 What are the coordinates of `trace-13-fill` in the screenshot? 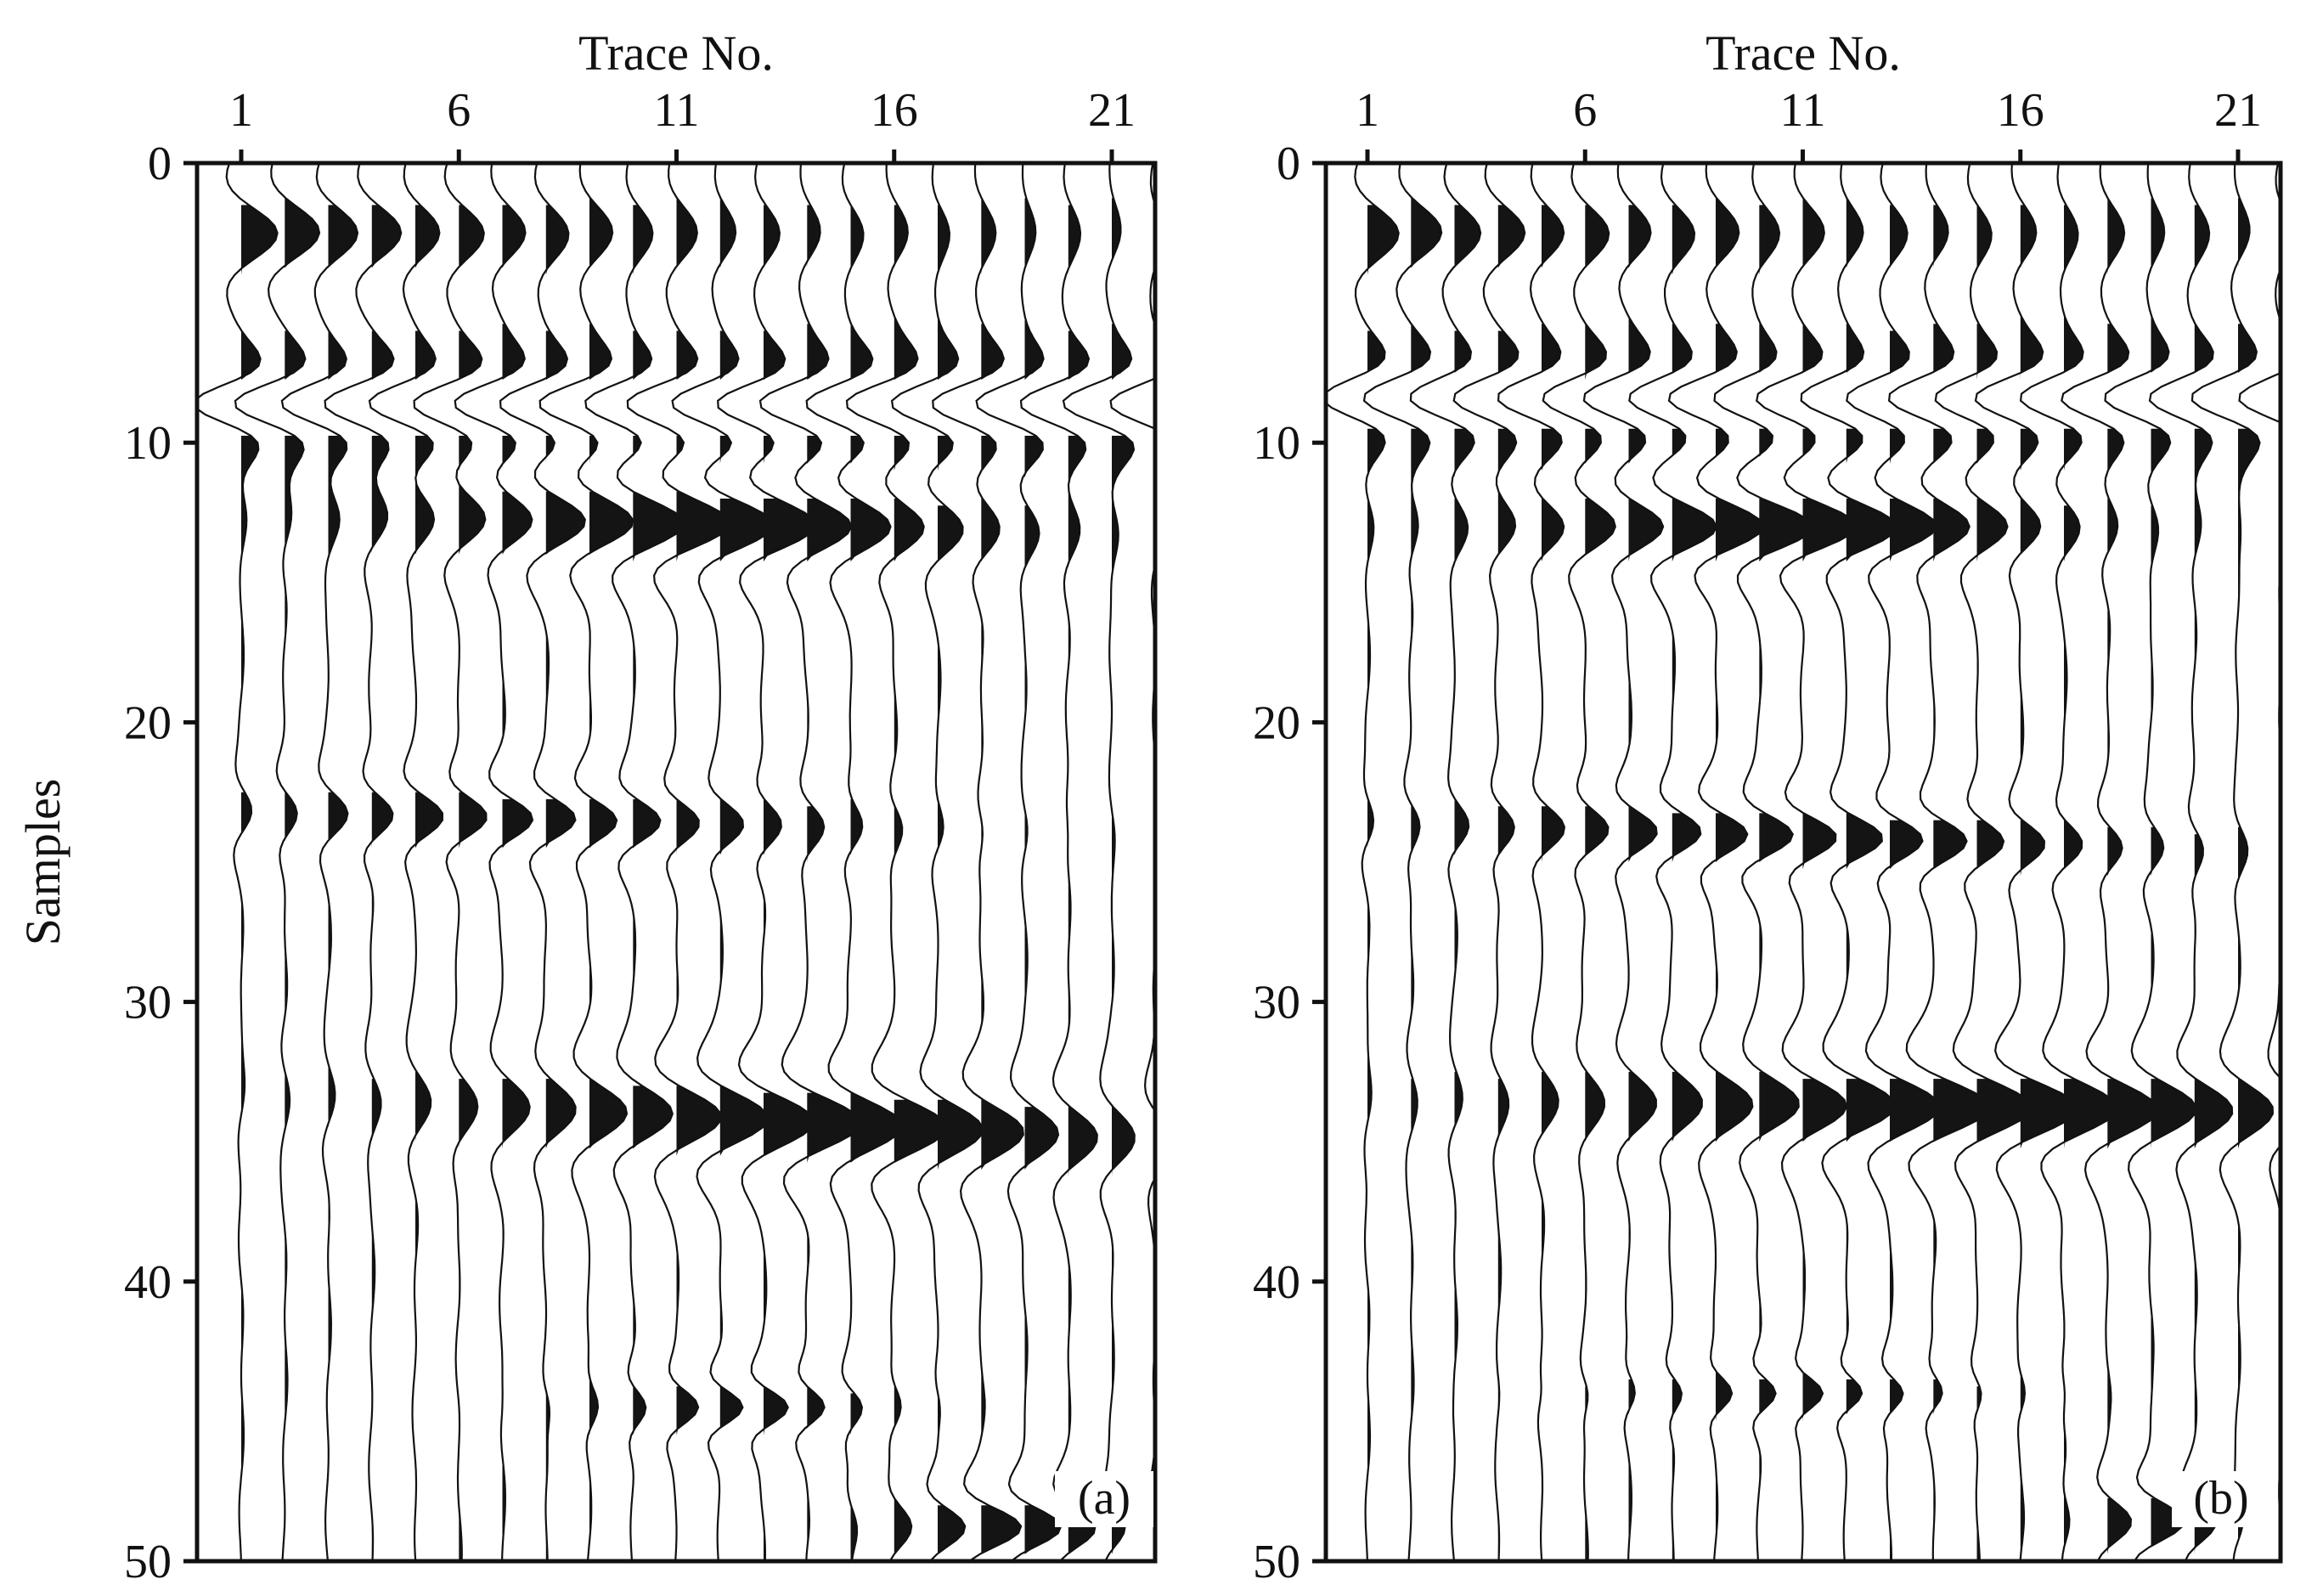 It's located at (1915, 883).